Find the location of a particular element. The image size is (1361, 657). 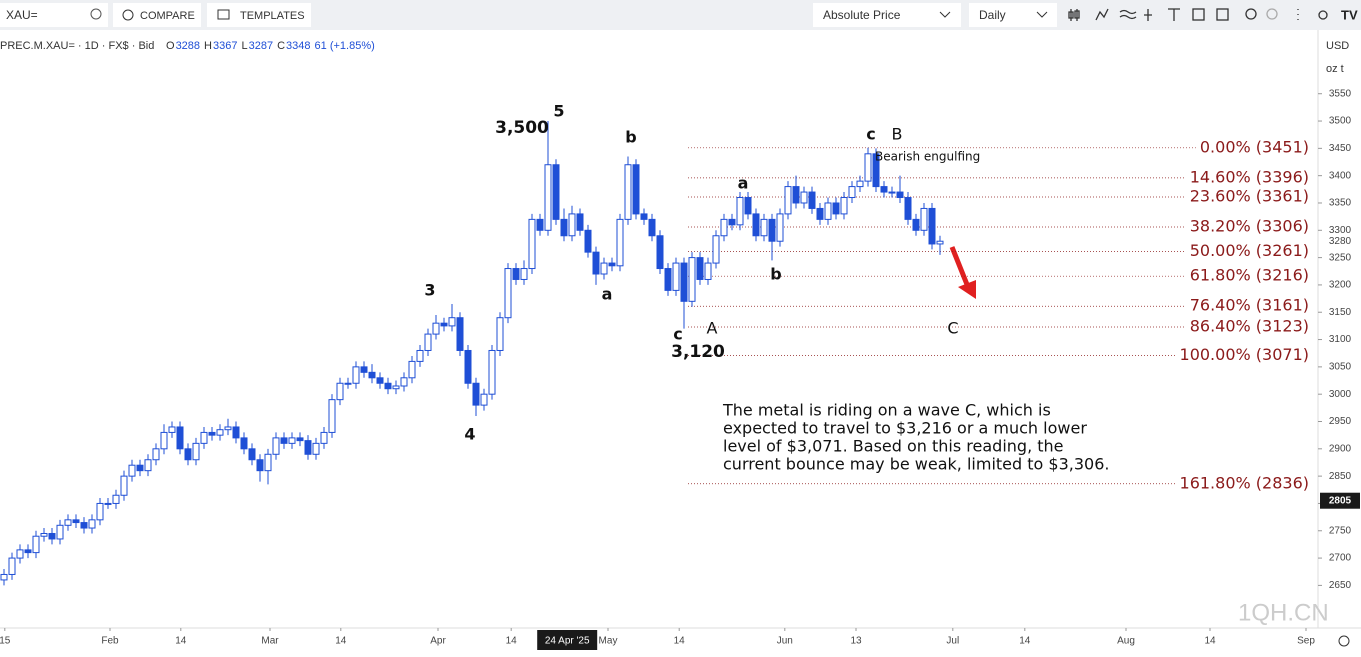

currency: USD is located at coordinates (1337, 46).